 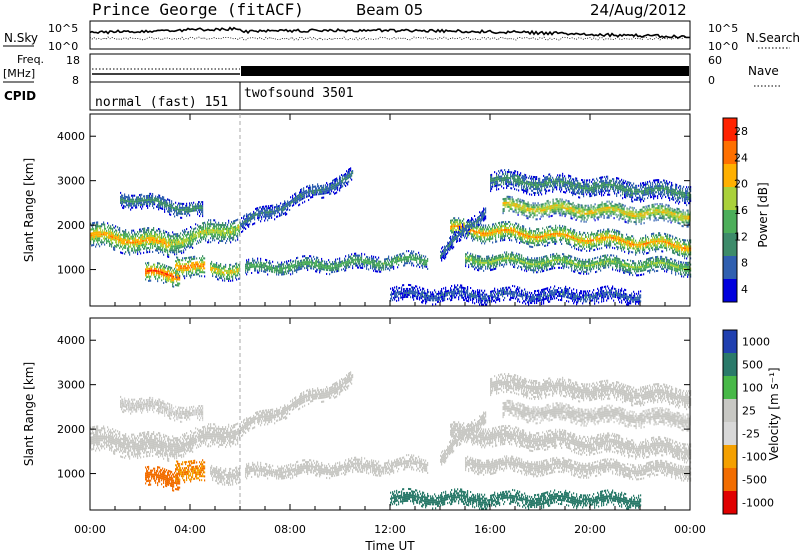 What do you see at coordinates (638, 10) in the screenshot?
I see `date-title: 24/Aug/2012` at bounding box center [638, 10].